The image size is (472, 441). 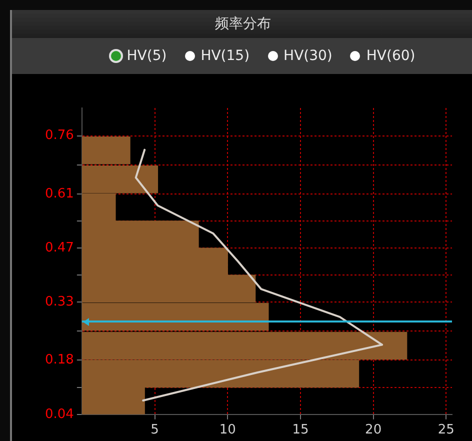 What do you see at coordinates (308, 56) in the screenshot?
I see `text: HV(30)` at bounding box center [308, 56].